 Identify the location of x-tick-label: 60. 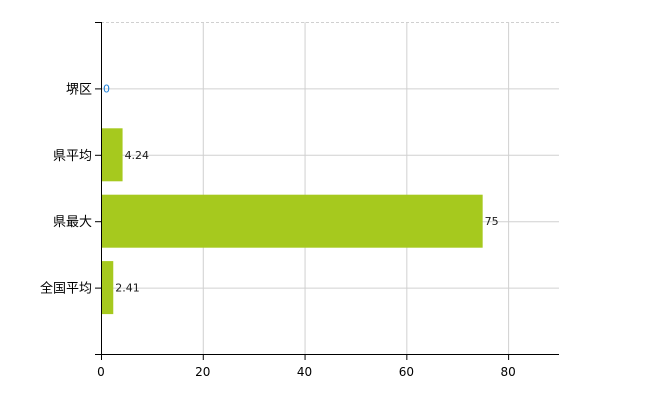
(406, 372).